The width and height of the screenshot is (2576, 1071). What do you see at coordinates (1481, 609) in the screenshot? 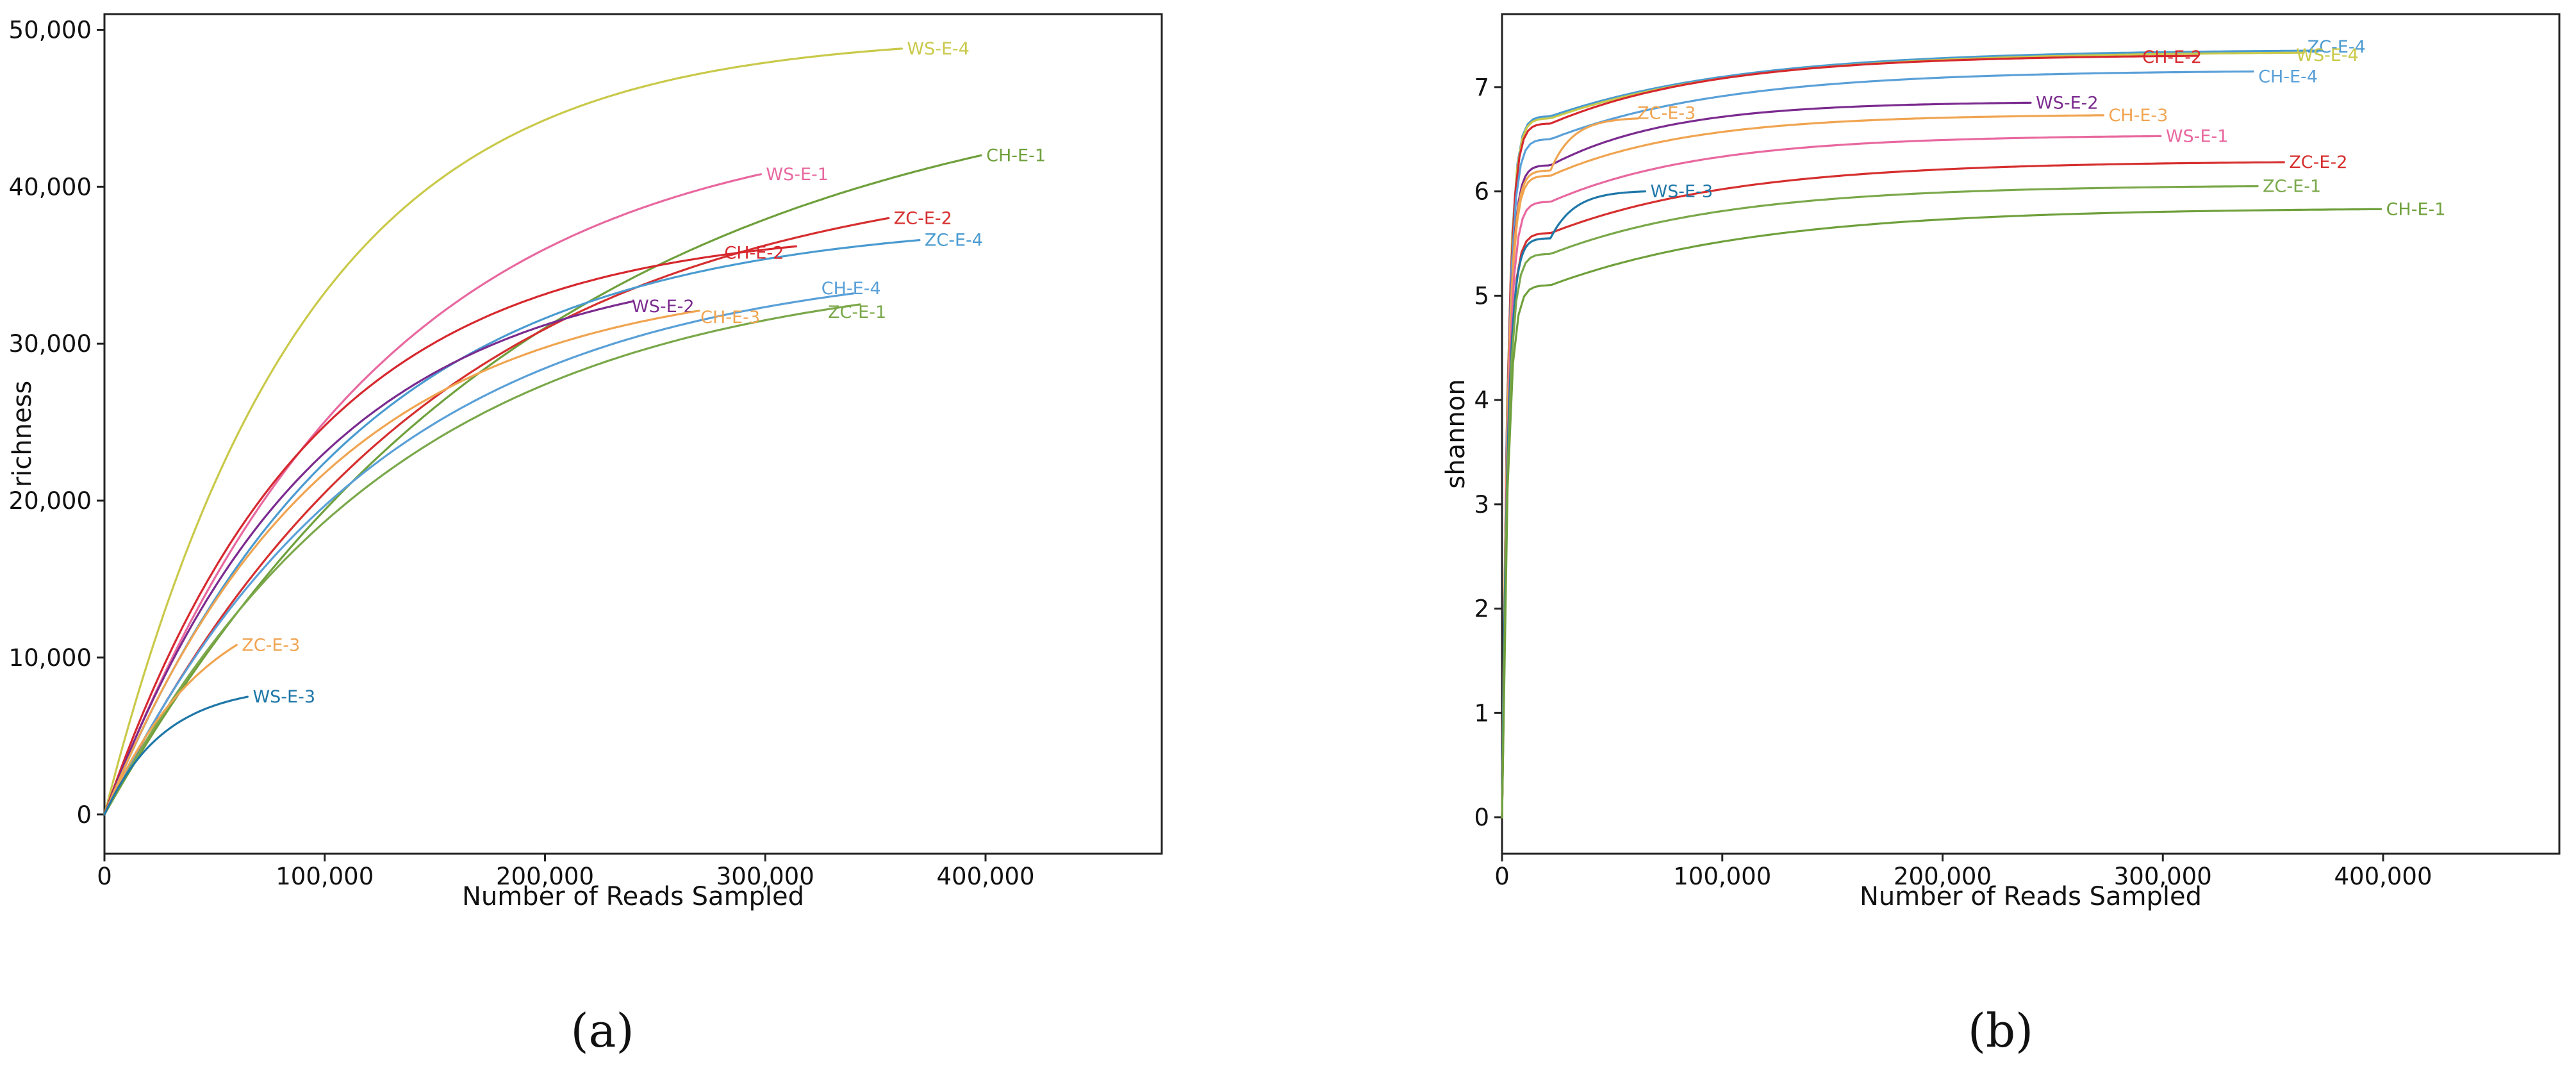
I see `y-tick-label: 2` at bounding box center [1481, 609].